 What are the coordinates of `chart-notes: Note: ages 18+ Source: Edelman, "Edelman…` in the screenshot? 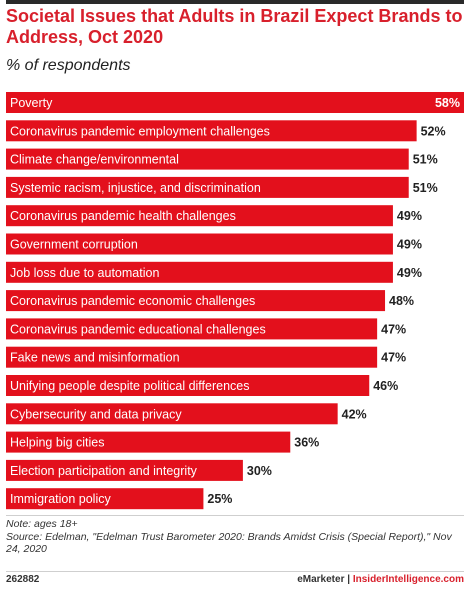 It's located at (235, 537).